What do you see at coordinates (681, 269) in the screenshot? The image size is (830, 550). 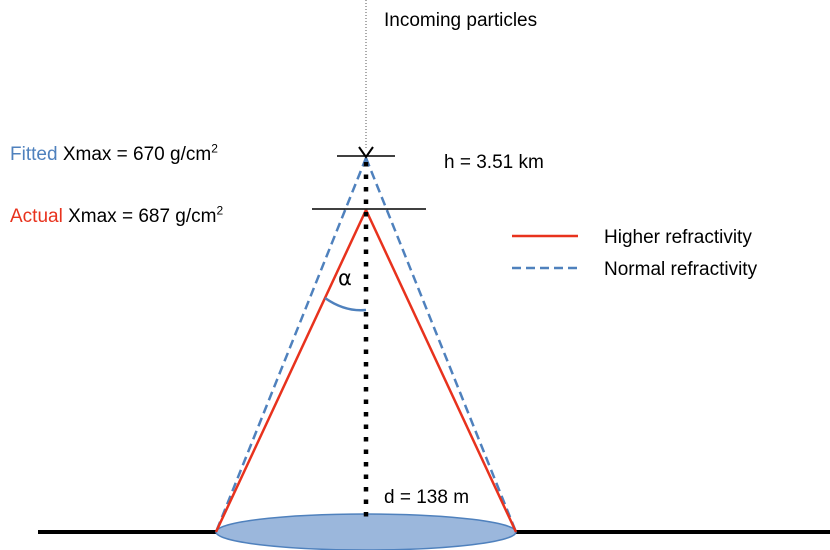 I see `legend-item-normal-refractivity: Normal refractivity` at bounding box center [681, 269].